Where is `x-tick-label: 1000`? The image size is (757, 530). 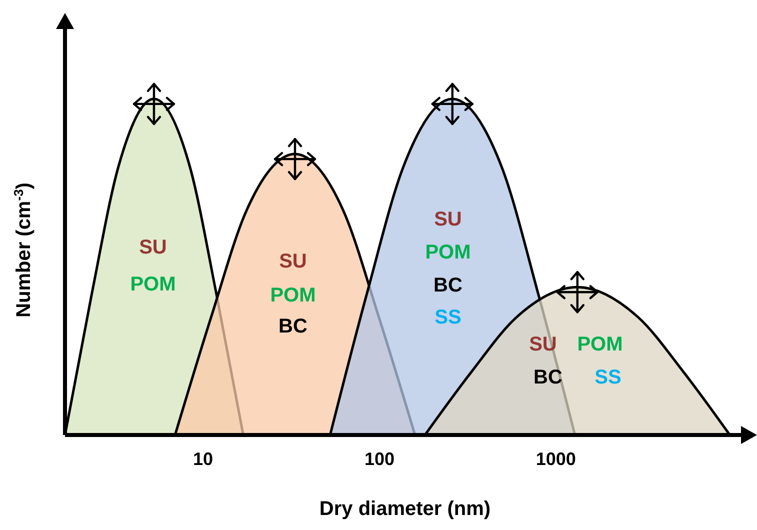 x-tick-label: 1000 is located at coordinates (556, 459).